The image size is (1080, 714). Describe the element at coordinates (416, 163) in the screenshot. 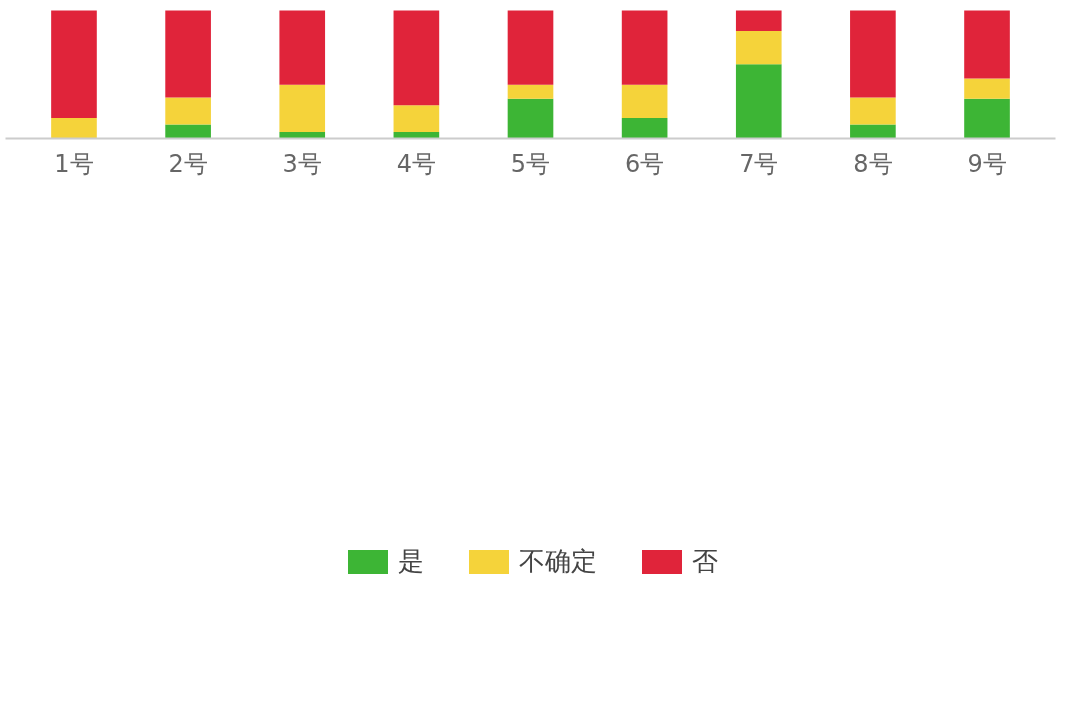

I see `x-tick-label: 4号` at that location.